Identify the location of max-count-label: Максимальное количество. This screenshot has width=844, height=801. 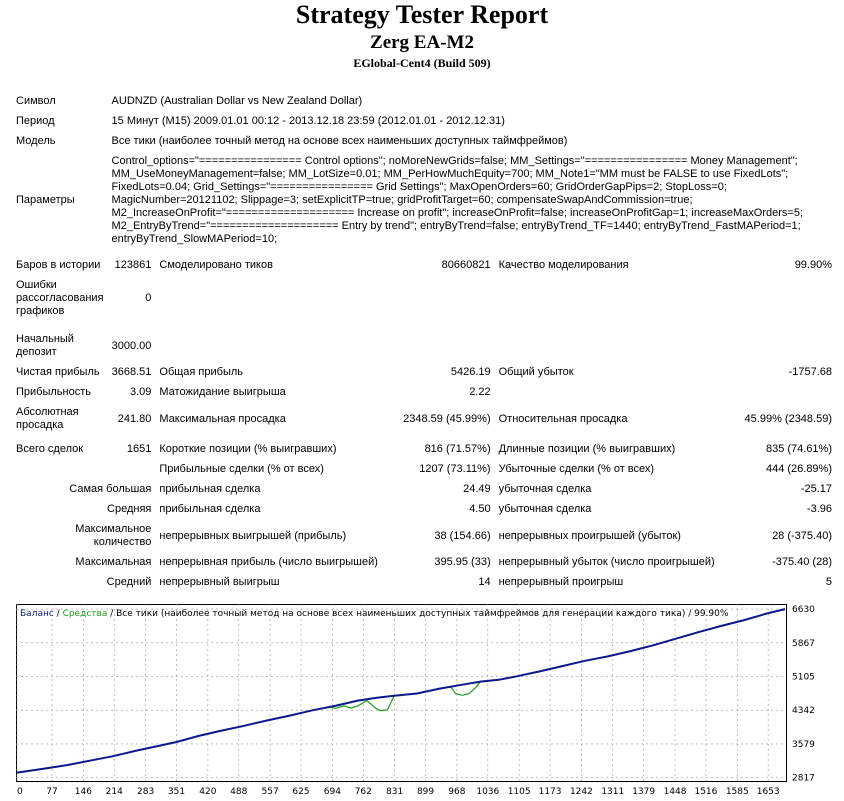
(113, 535).